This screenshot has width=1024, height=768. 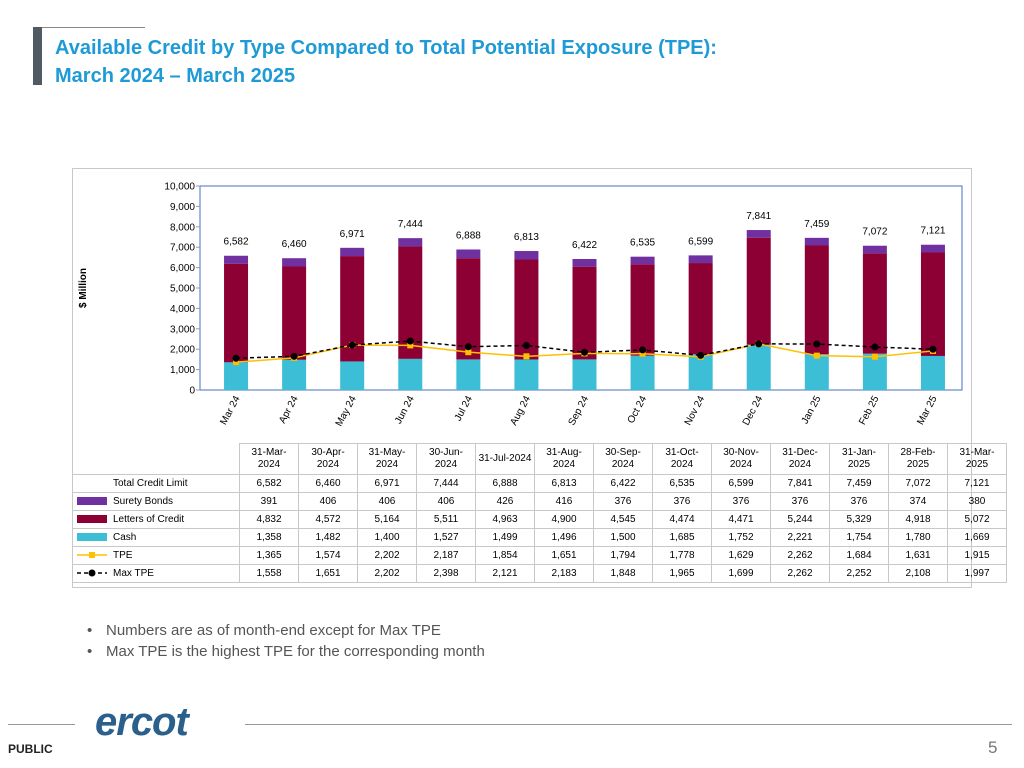 I want to click on table-cell: 6,460, so click(x=328, y=483).